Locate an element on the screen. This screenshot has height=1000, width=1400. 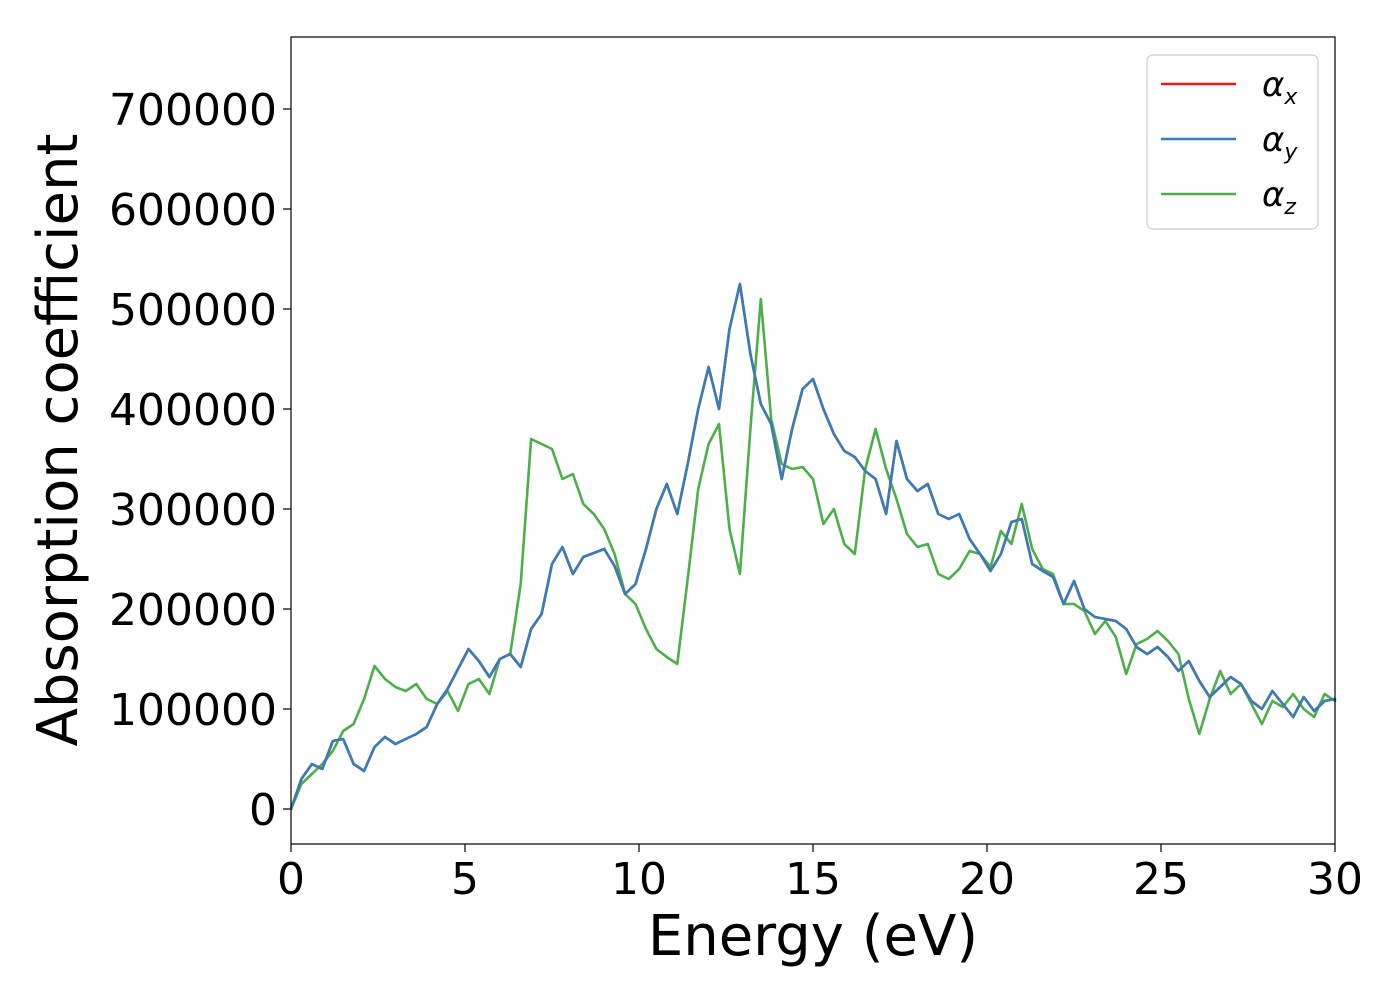
x-tick-label: 10 is located at coordinates (639, 879).